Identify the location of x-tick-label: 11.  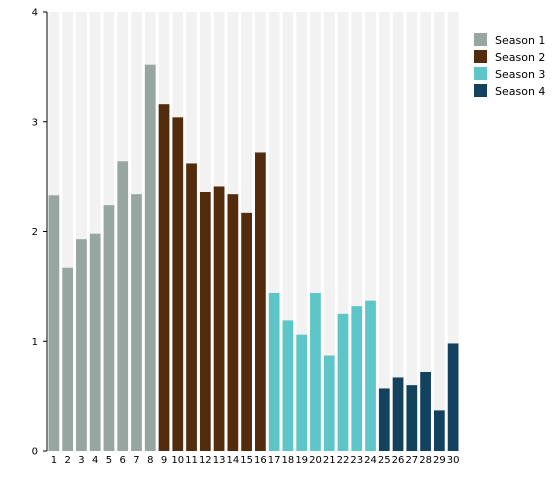
(191, 460).